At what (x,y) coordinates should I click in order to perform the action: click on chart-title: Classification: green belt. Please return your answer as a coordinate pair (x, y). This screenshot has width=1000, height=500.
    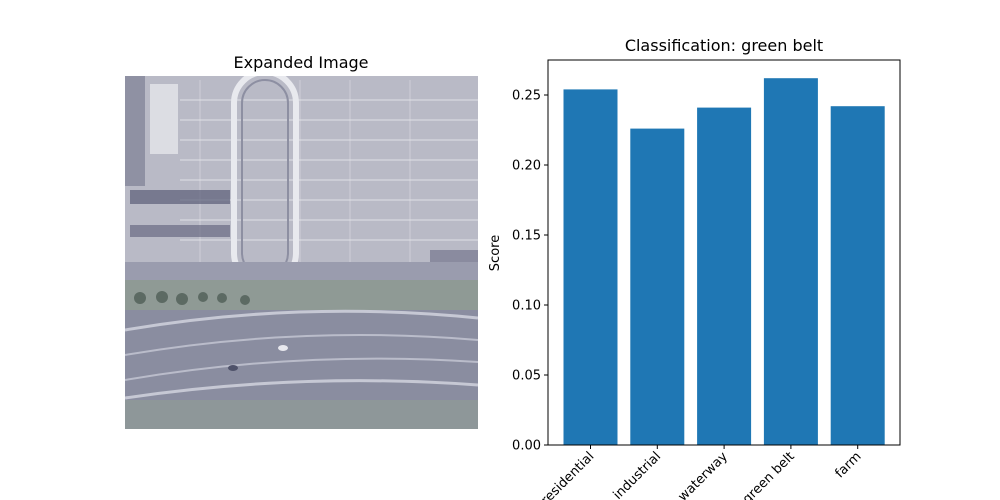
    Looking at the image, I should click on (724, 45).